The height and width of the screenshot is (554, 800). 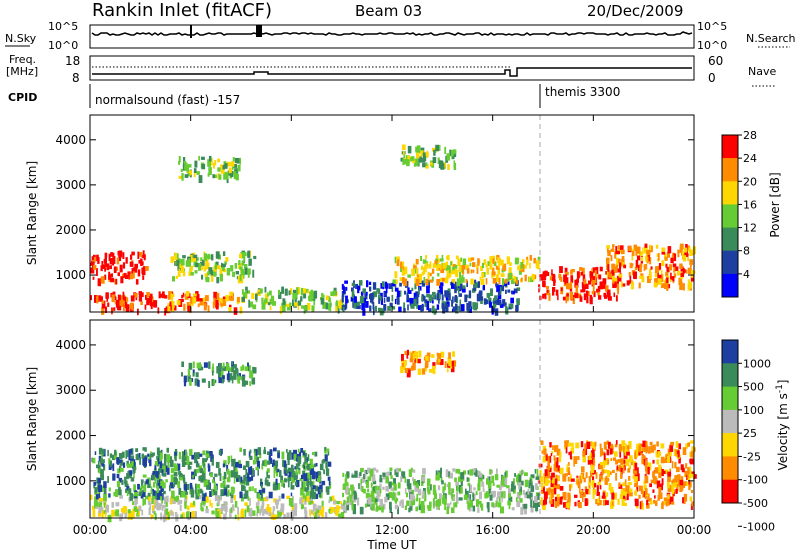 What do you see at coordinates (32, 213) in the screenshot?
I see `power-y-label: Slant Range [km]` at bounding box center [32, 213].